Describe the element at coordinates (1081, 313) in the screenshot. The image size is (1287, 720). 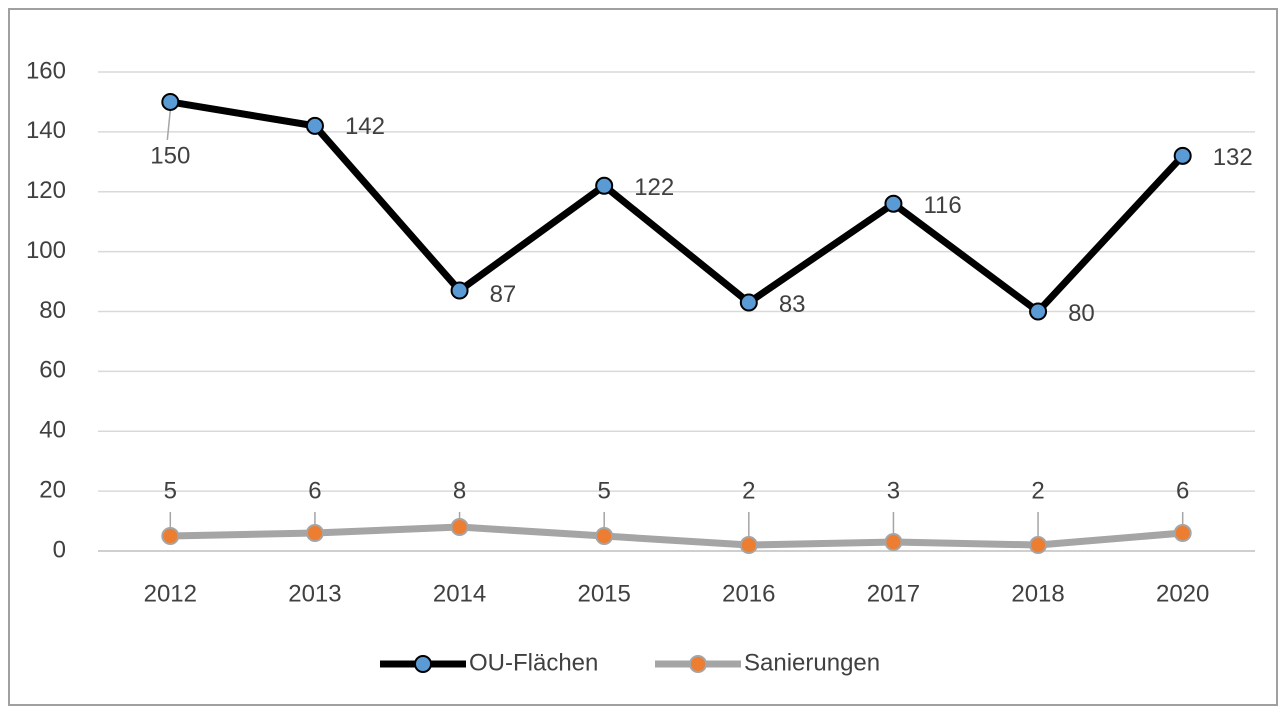
I see `data-label: 80` at that location.